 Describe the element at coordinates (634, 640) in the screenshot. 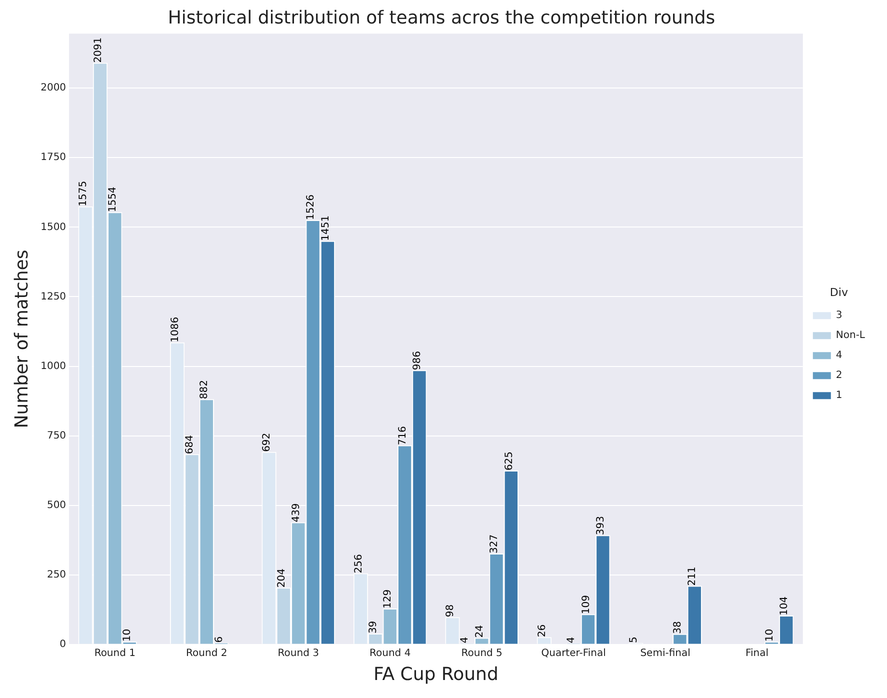

I see `data-label: 5` at that location.